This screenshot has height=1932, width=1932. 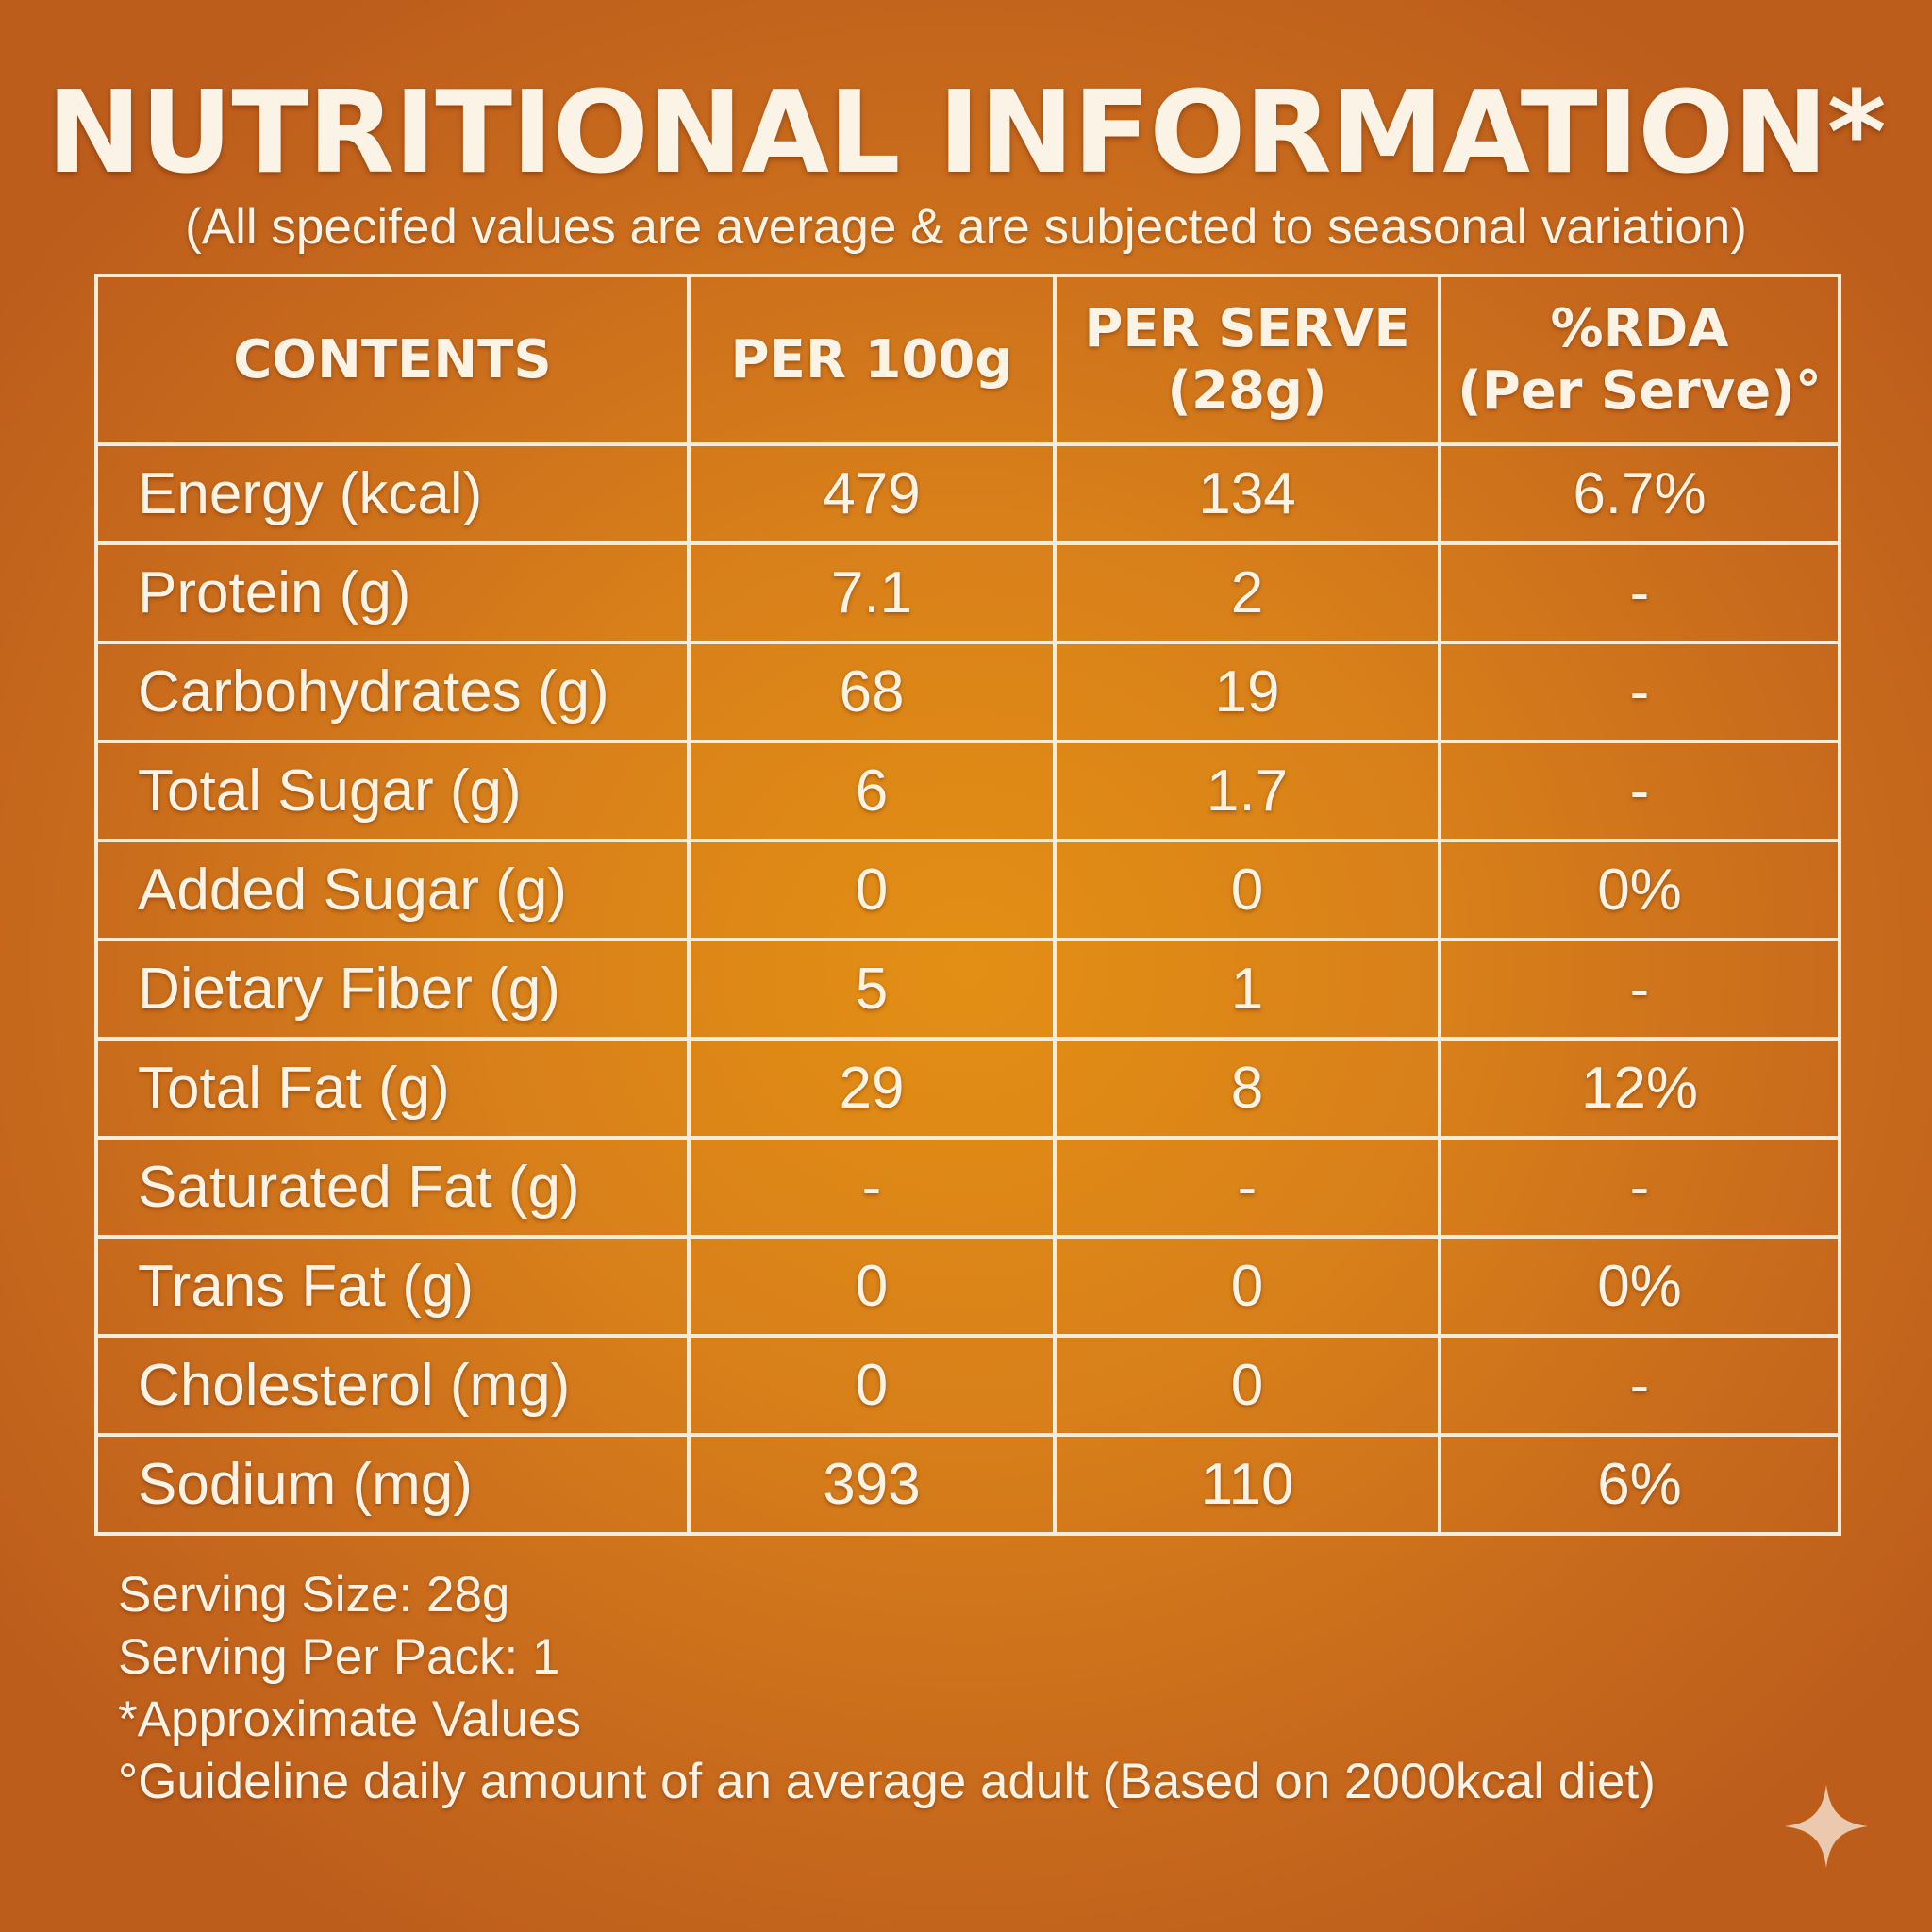 What do you see at coordinates (350, 1719) in the screenshot?
I see `approximate-values-note: *Approximate Values` at bounding box center [350, 1719].